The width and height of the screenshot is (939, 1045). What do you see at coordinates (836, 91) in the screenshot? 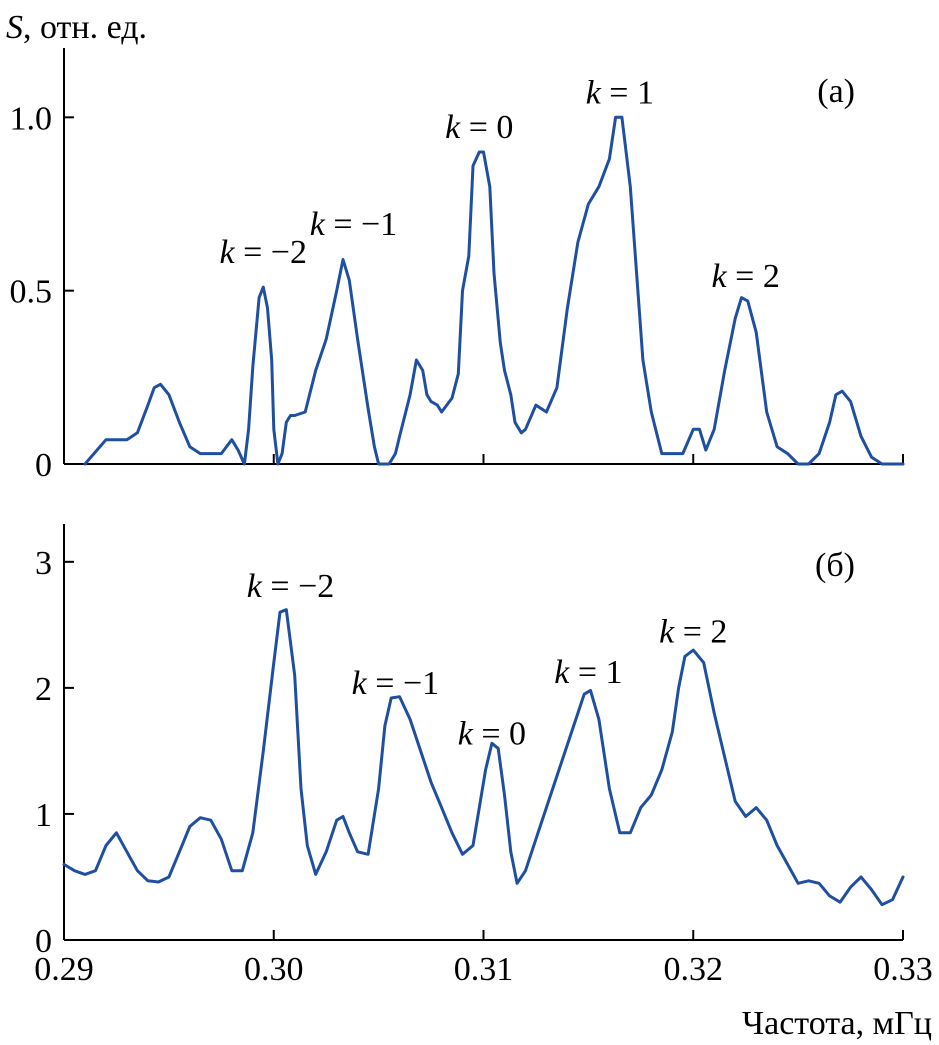
I see `panel-a-label: (а)` at bounding box center [836, 91].